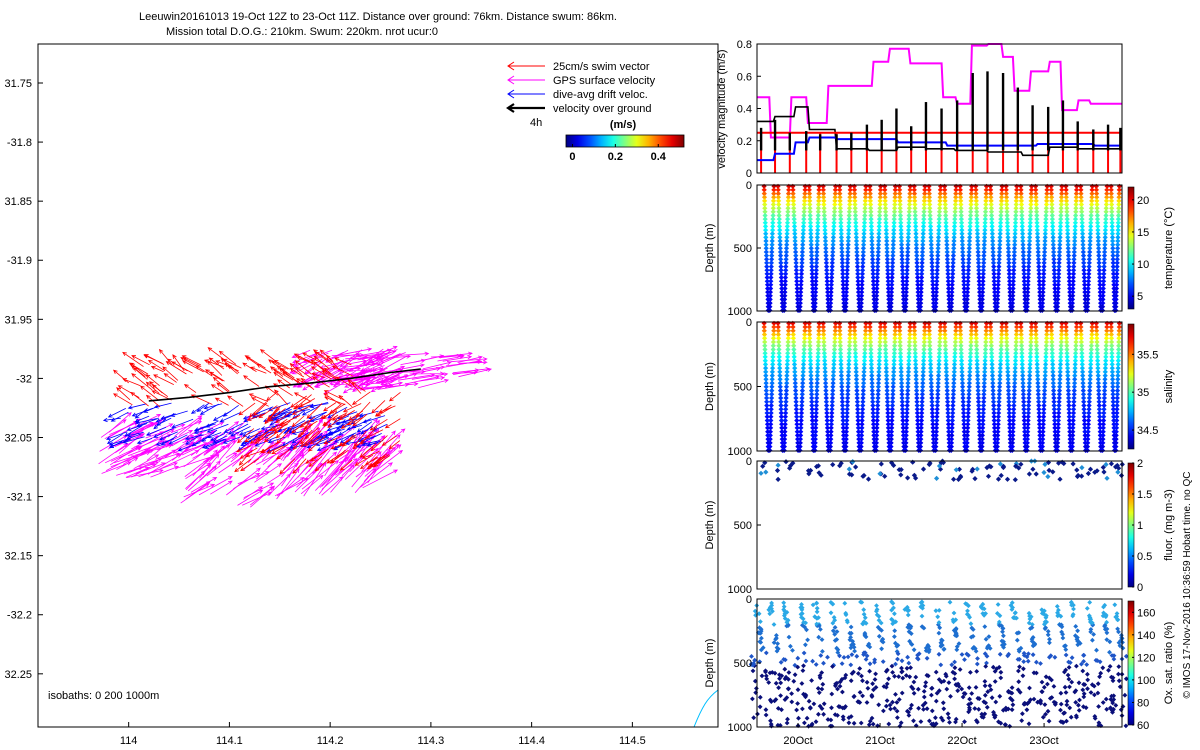  I want to click on map-x-tick-label: 114.4, so click(531, 741).